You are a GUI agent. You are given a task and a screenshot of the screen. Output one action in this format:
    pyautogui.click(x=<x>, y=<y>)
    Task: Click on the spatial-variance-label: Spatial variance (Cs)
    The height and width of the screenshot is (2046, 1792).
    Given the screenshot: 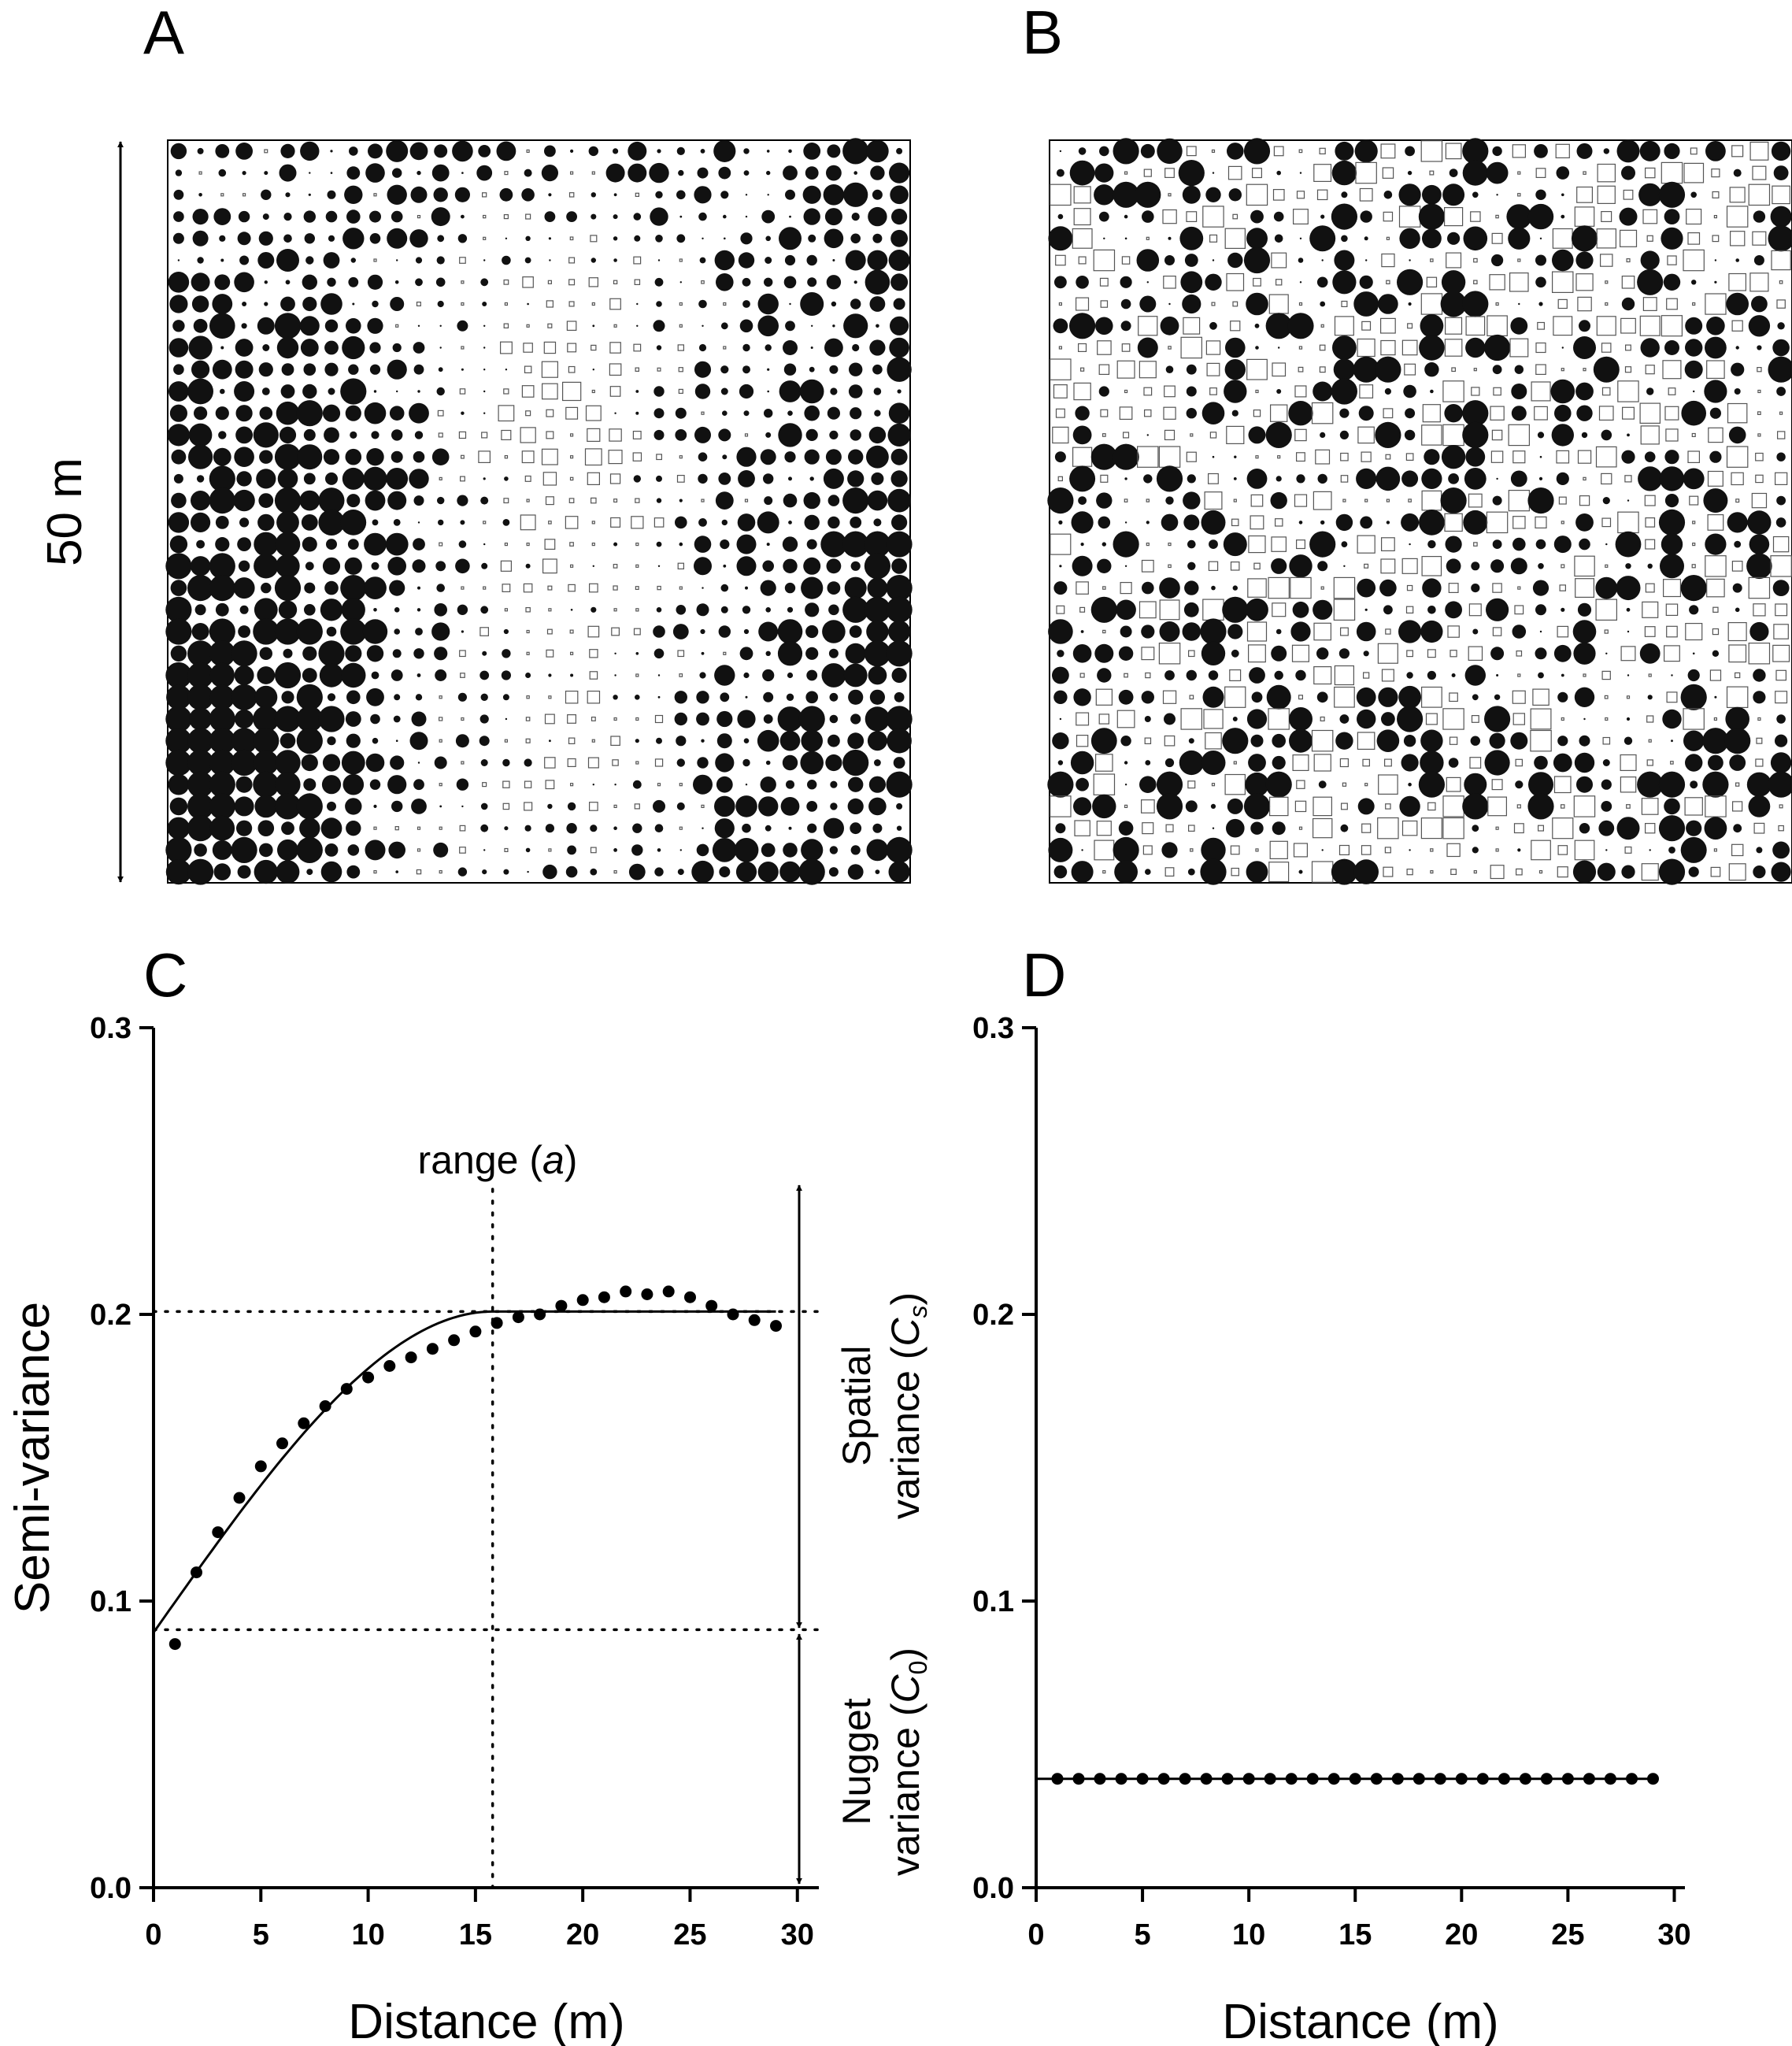 What is the action you would take?
    pyautogui.click(x=884, y=1405)
    